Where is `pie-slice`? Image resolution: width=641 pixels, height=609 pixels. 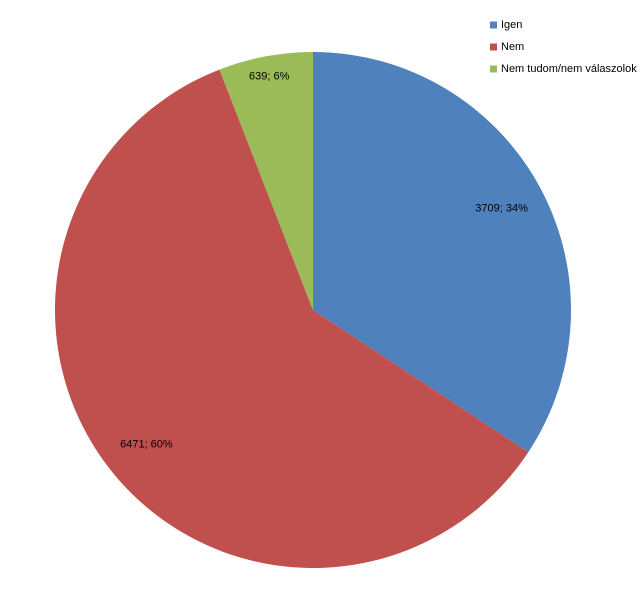
pie-slice is located at coordinates (266, 181).